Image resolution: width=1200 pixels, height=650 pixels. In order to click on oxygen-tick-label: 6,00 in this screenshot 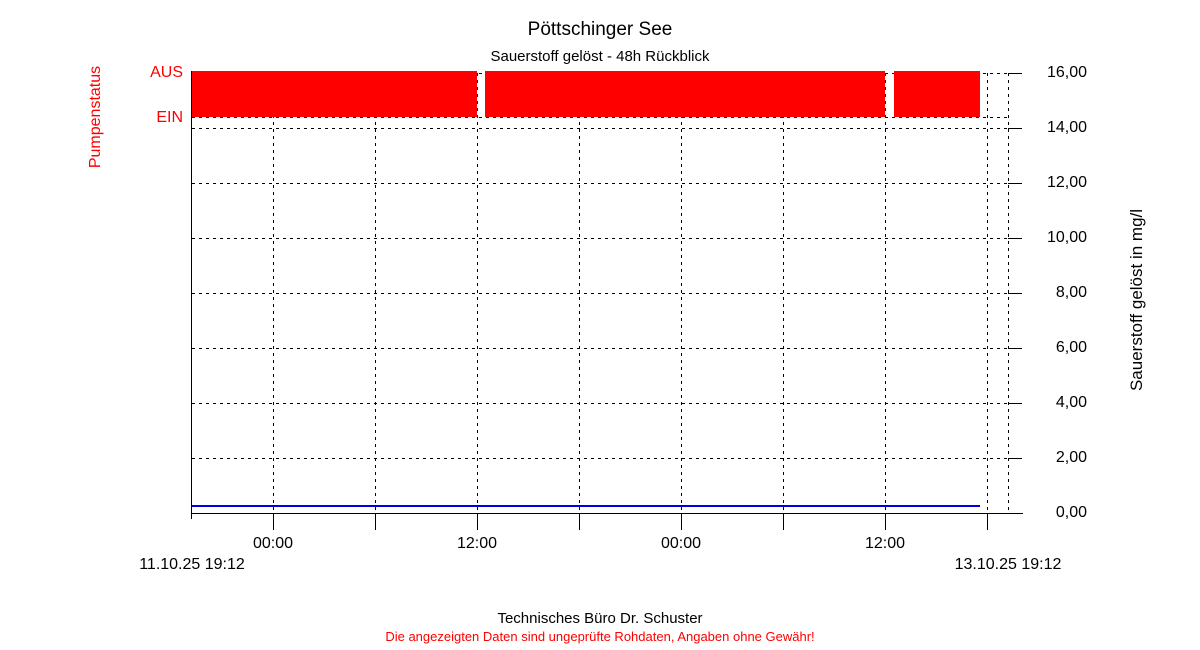, I will do `click(1071, 347)`.